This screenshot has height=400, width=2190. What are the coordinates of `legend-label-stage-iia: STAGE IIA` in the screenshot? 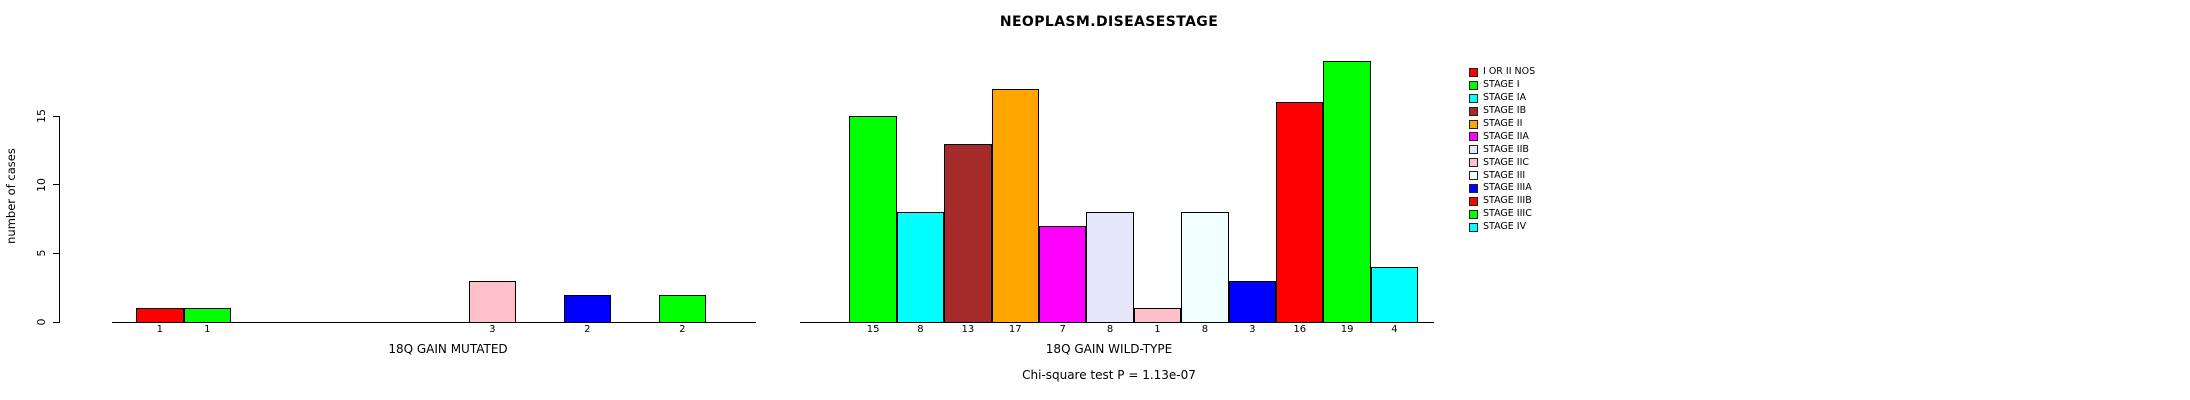 It's located at (1506, 136).